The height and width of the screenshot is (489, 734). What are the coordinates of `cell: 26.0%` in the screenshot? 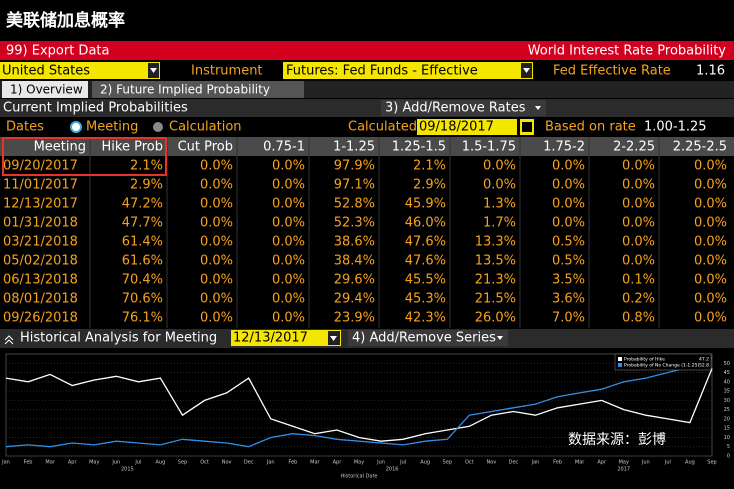 It's located at (495, 318).